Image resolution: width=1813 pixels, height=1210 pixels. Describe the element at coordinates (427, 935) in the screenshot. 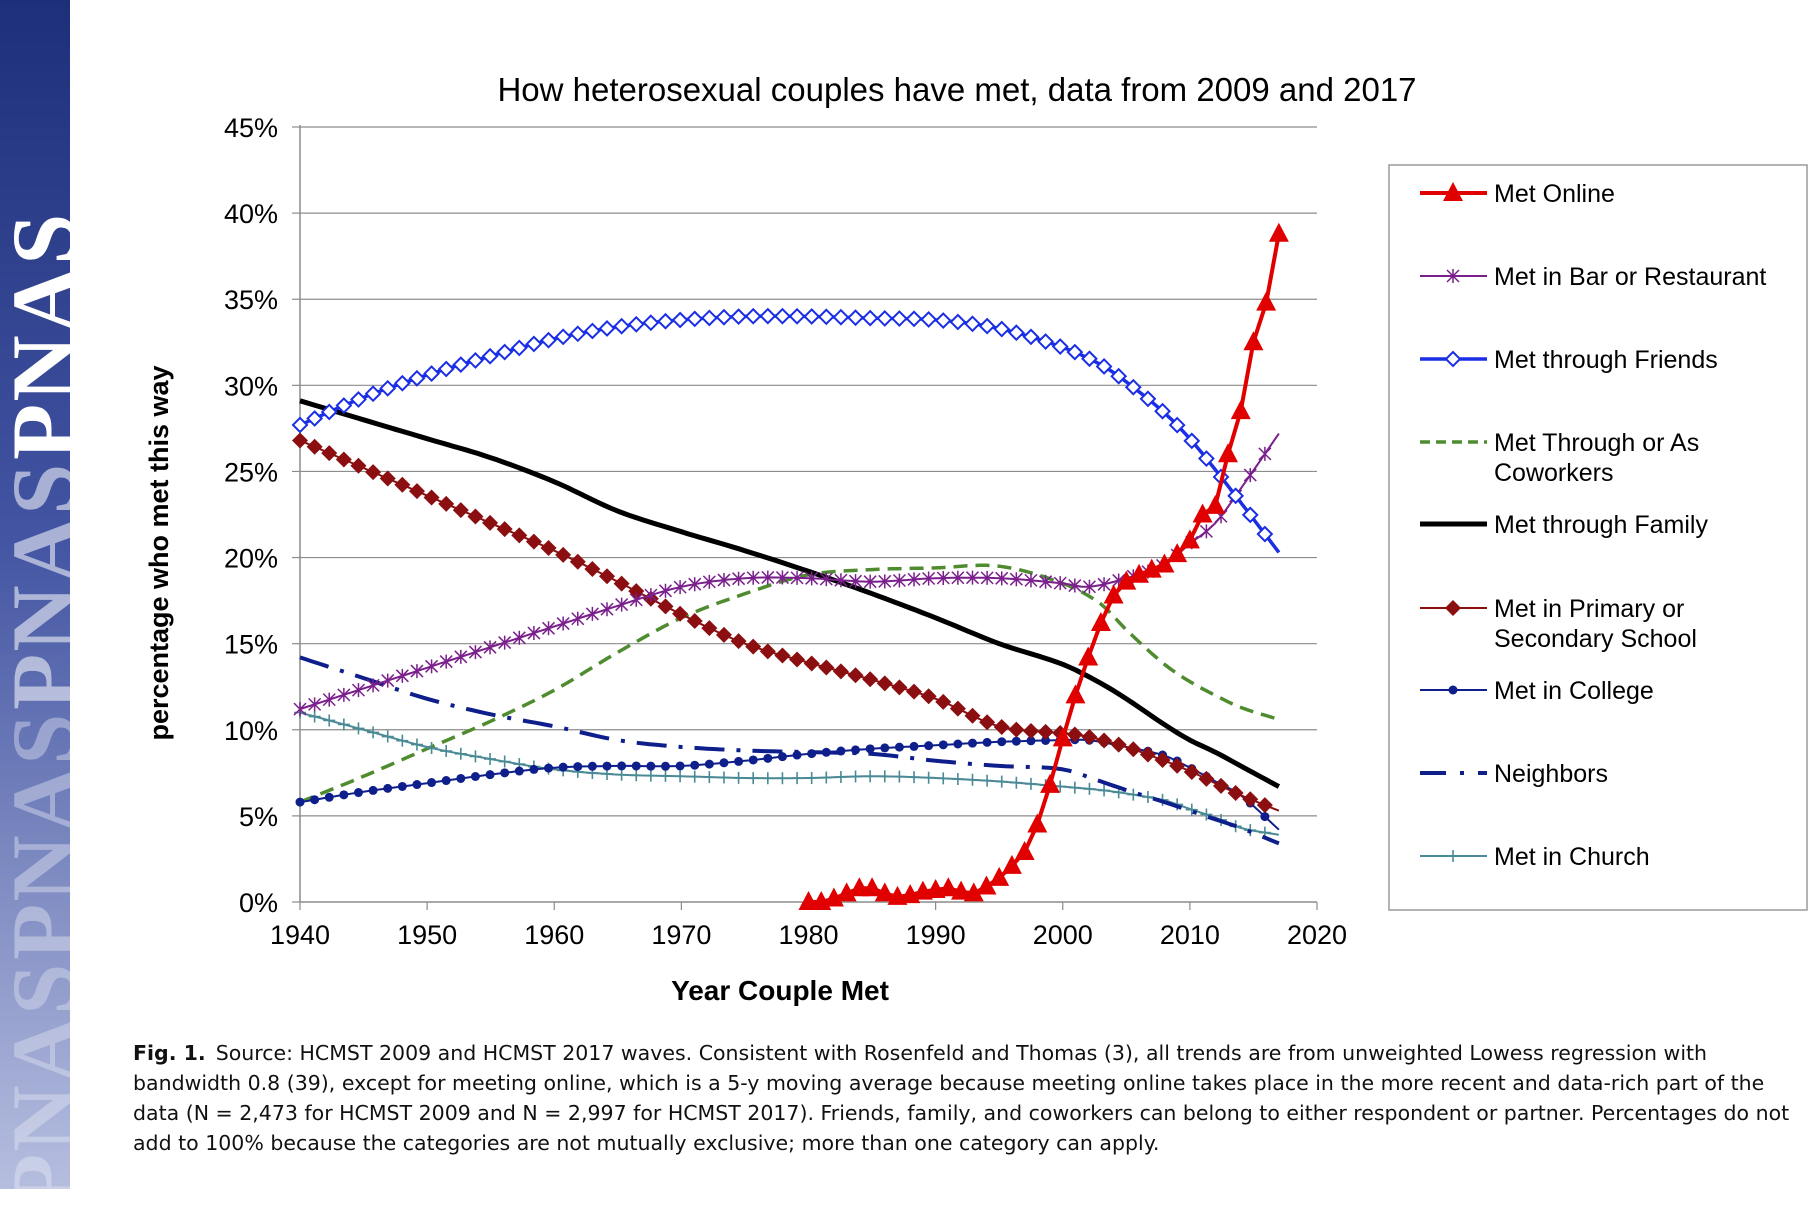

I see `x-tick-label: 1950` at that location.